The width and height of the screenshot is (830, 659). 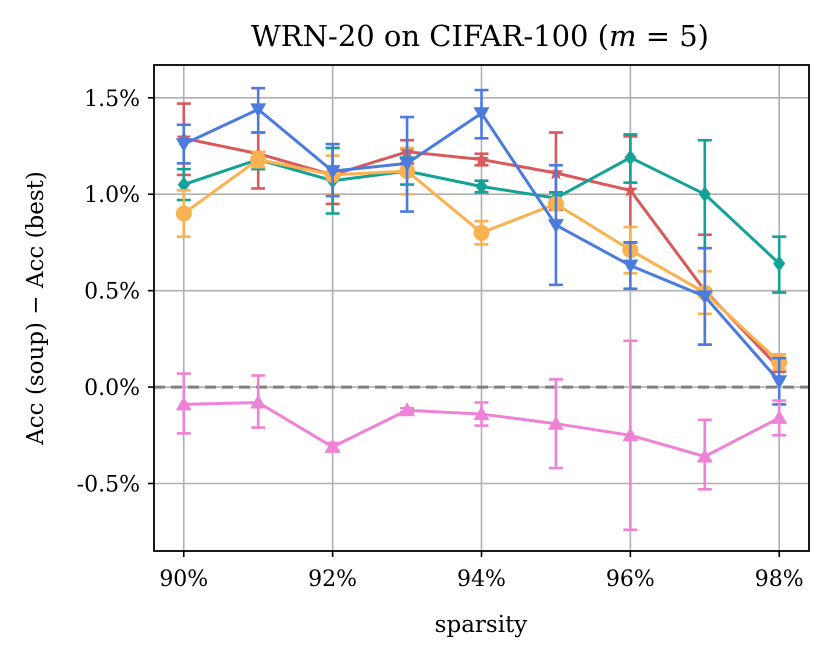 I want to click on x-tick-label: 98%, so click(x=779, y=579).